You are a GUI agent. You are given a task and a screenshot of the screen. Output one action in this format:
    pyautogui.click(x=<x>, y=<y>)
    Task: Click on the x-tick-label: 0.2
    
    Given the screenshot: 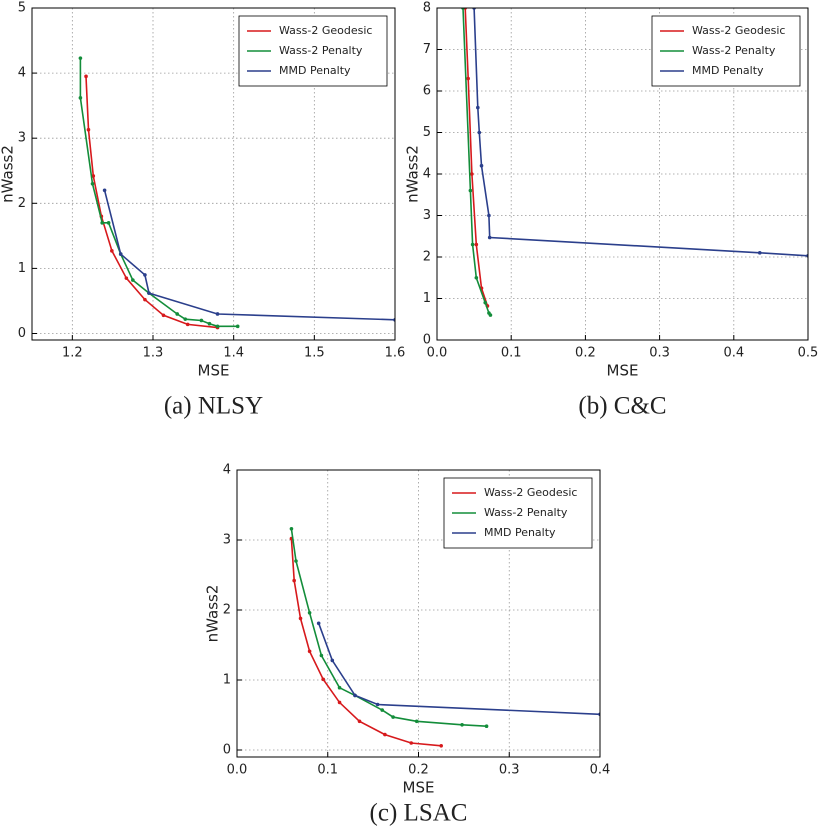 What is the action you would take?
    pyautogui.click(x=418, y=770)
    